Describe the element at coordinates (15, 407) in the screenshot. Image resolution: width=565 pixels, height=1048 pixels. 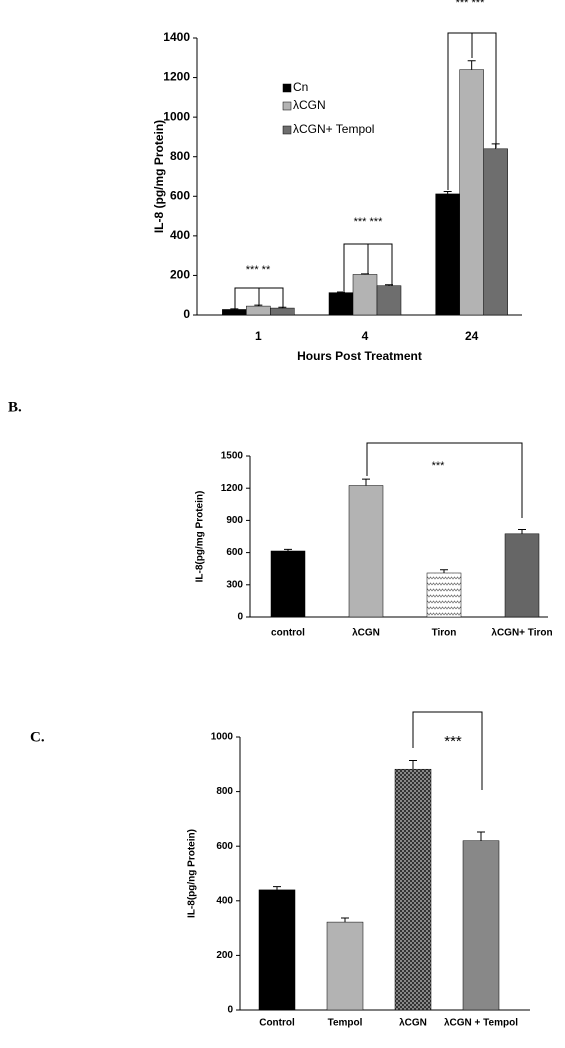
I see `panel-label: B.` at that location.